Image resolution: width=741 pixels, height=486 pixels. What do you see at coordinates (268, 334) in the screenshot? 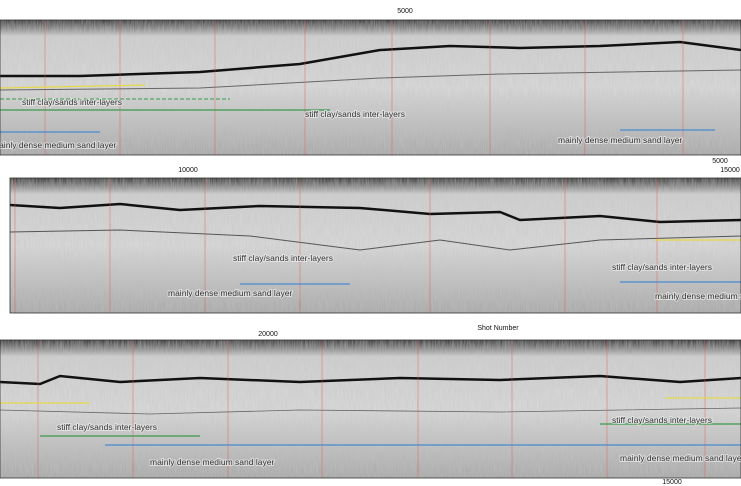
I see `top-tick: 20000` at bounding box center [268, 334].